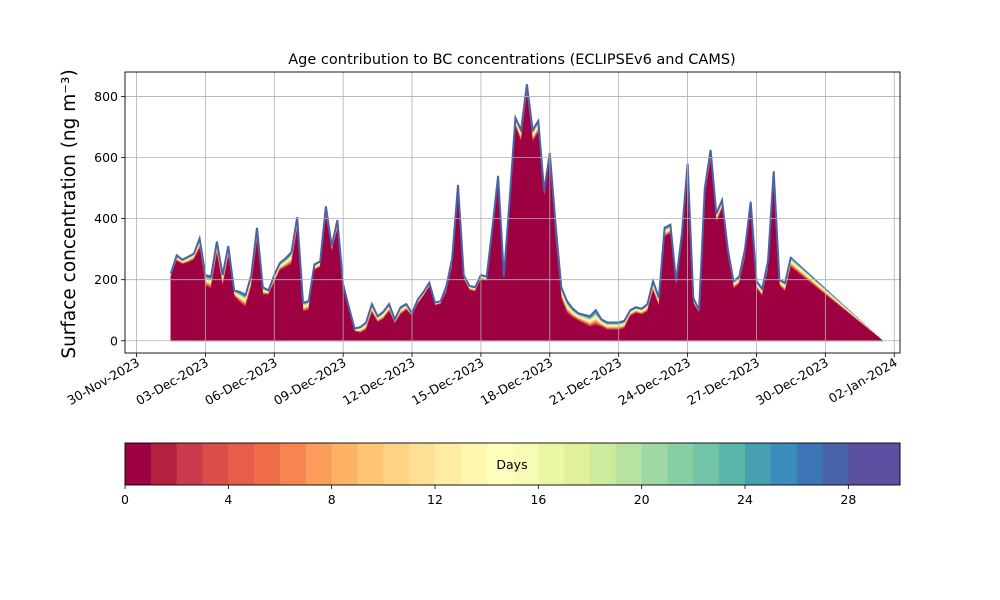 The image size is (1000, 600). I want to click on x-tick-label: 03-Dec-2023, so click(172, 381).